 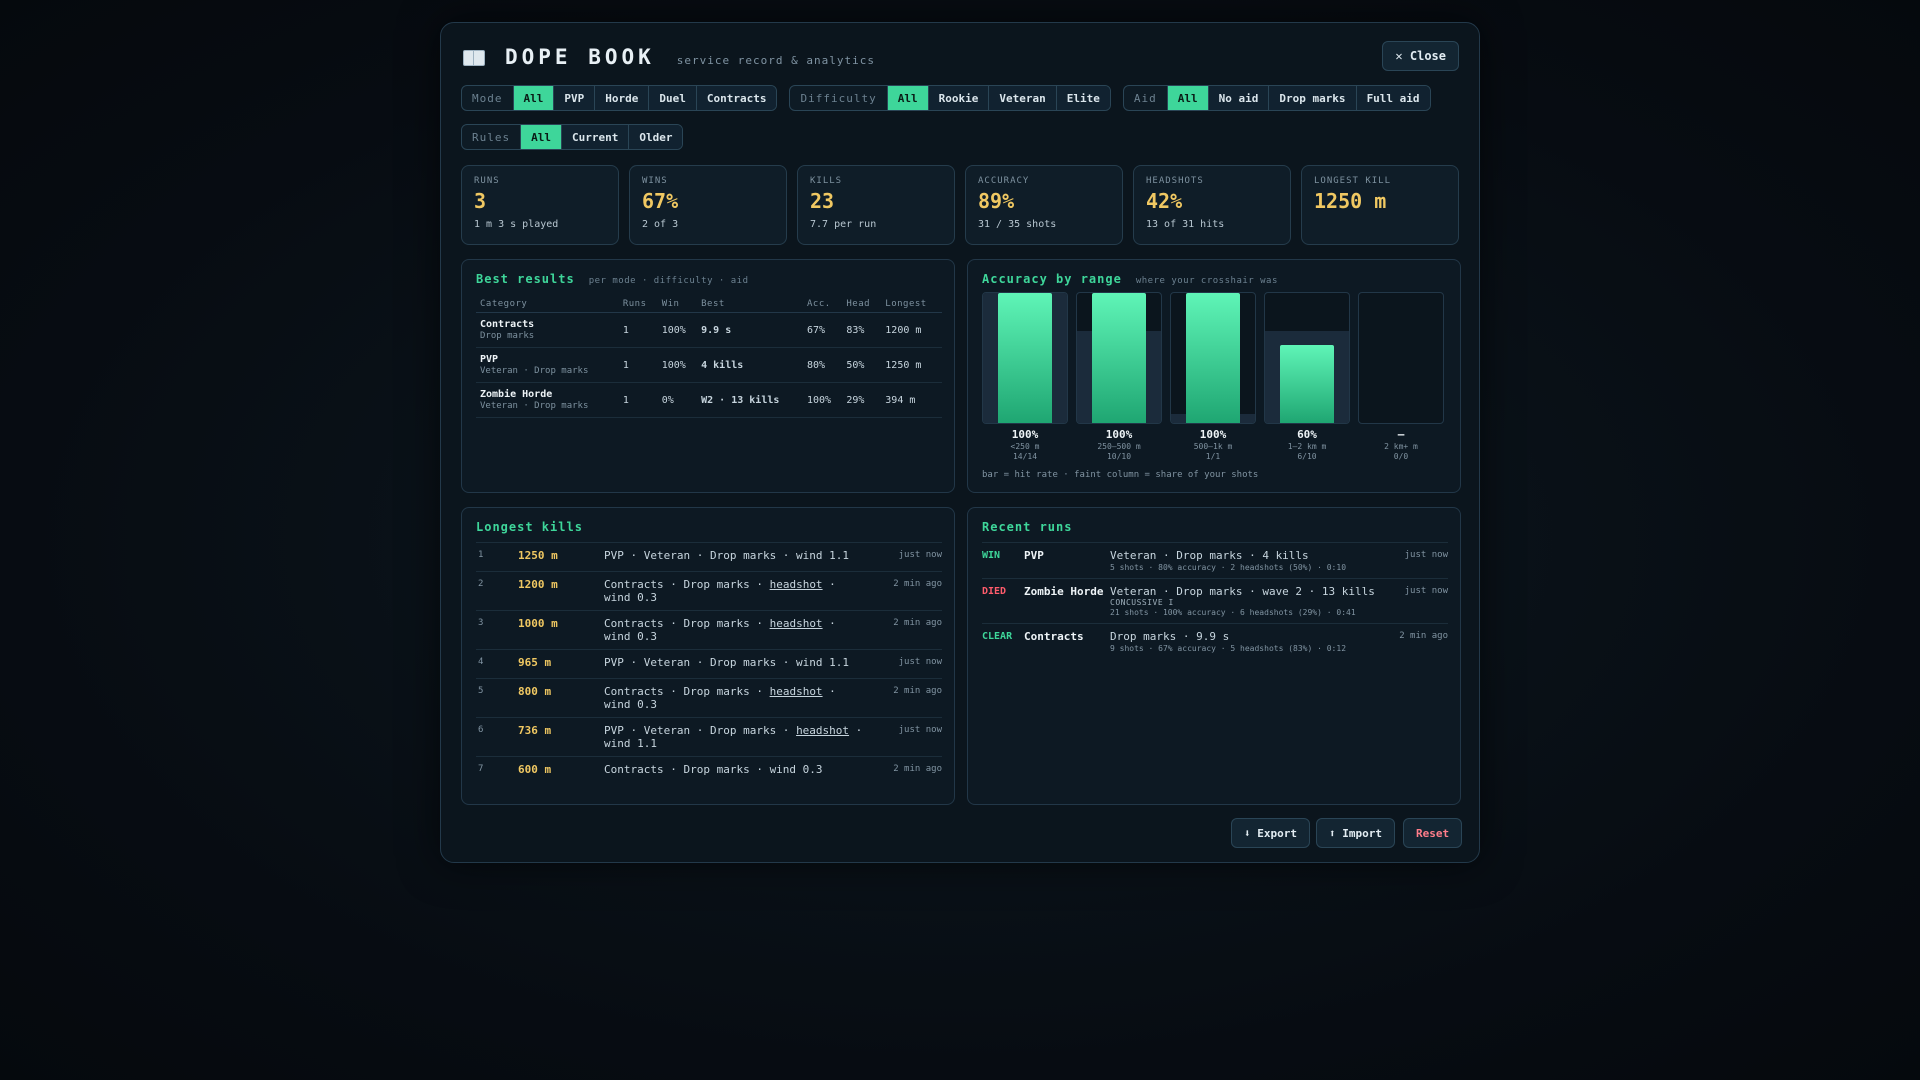 I want to click on stat-value: 42%, so click(x=1164, y=201).